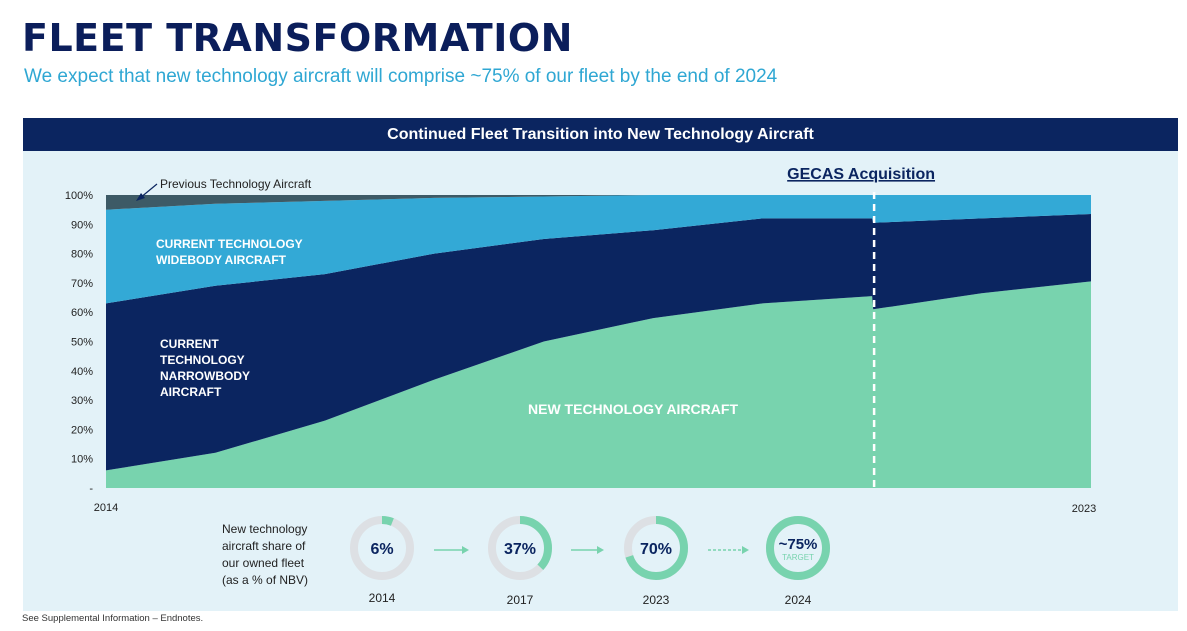  I want to click on y-axis: - 10% 20% 30% 40% 50% 60% 70% 80% 90% 100%, so click(79, 342).